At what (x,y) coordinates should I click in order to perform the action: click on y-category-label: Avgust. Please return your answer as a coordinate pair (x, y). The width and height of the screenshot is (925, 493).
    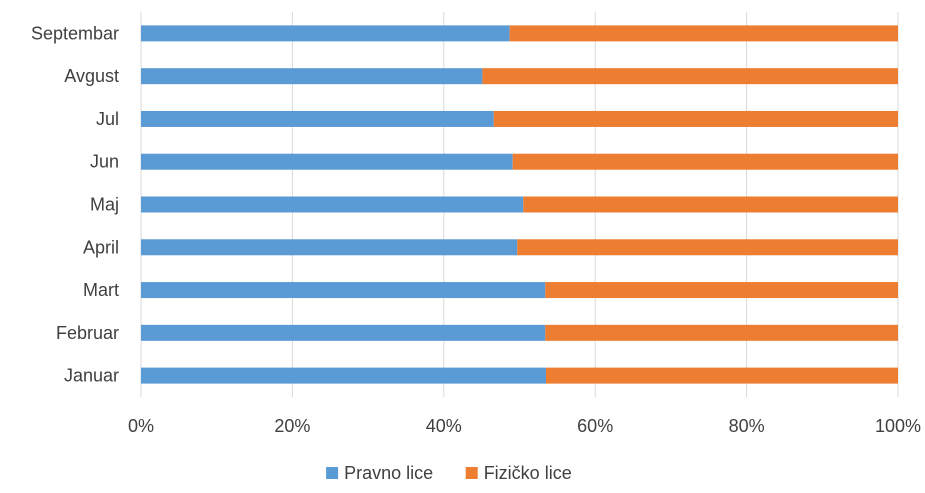
    Looking at the image, I should click on (91, 76).